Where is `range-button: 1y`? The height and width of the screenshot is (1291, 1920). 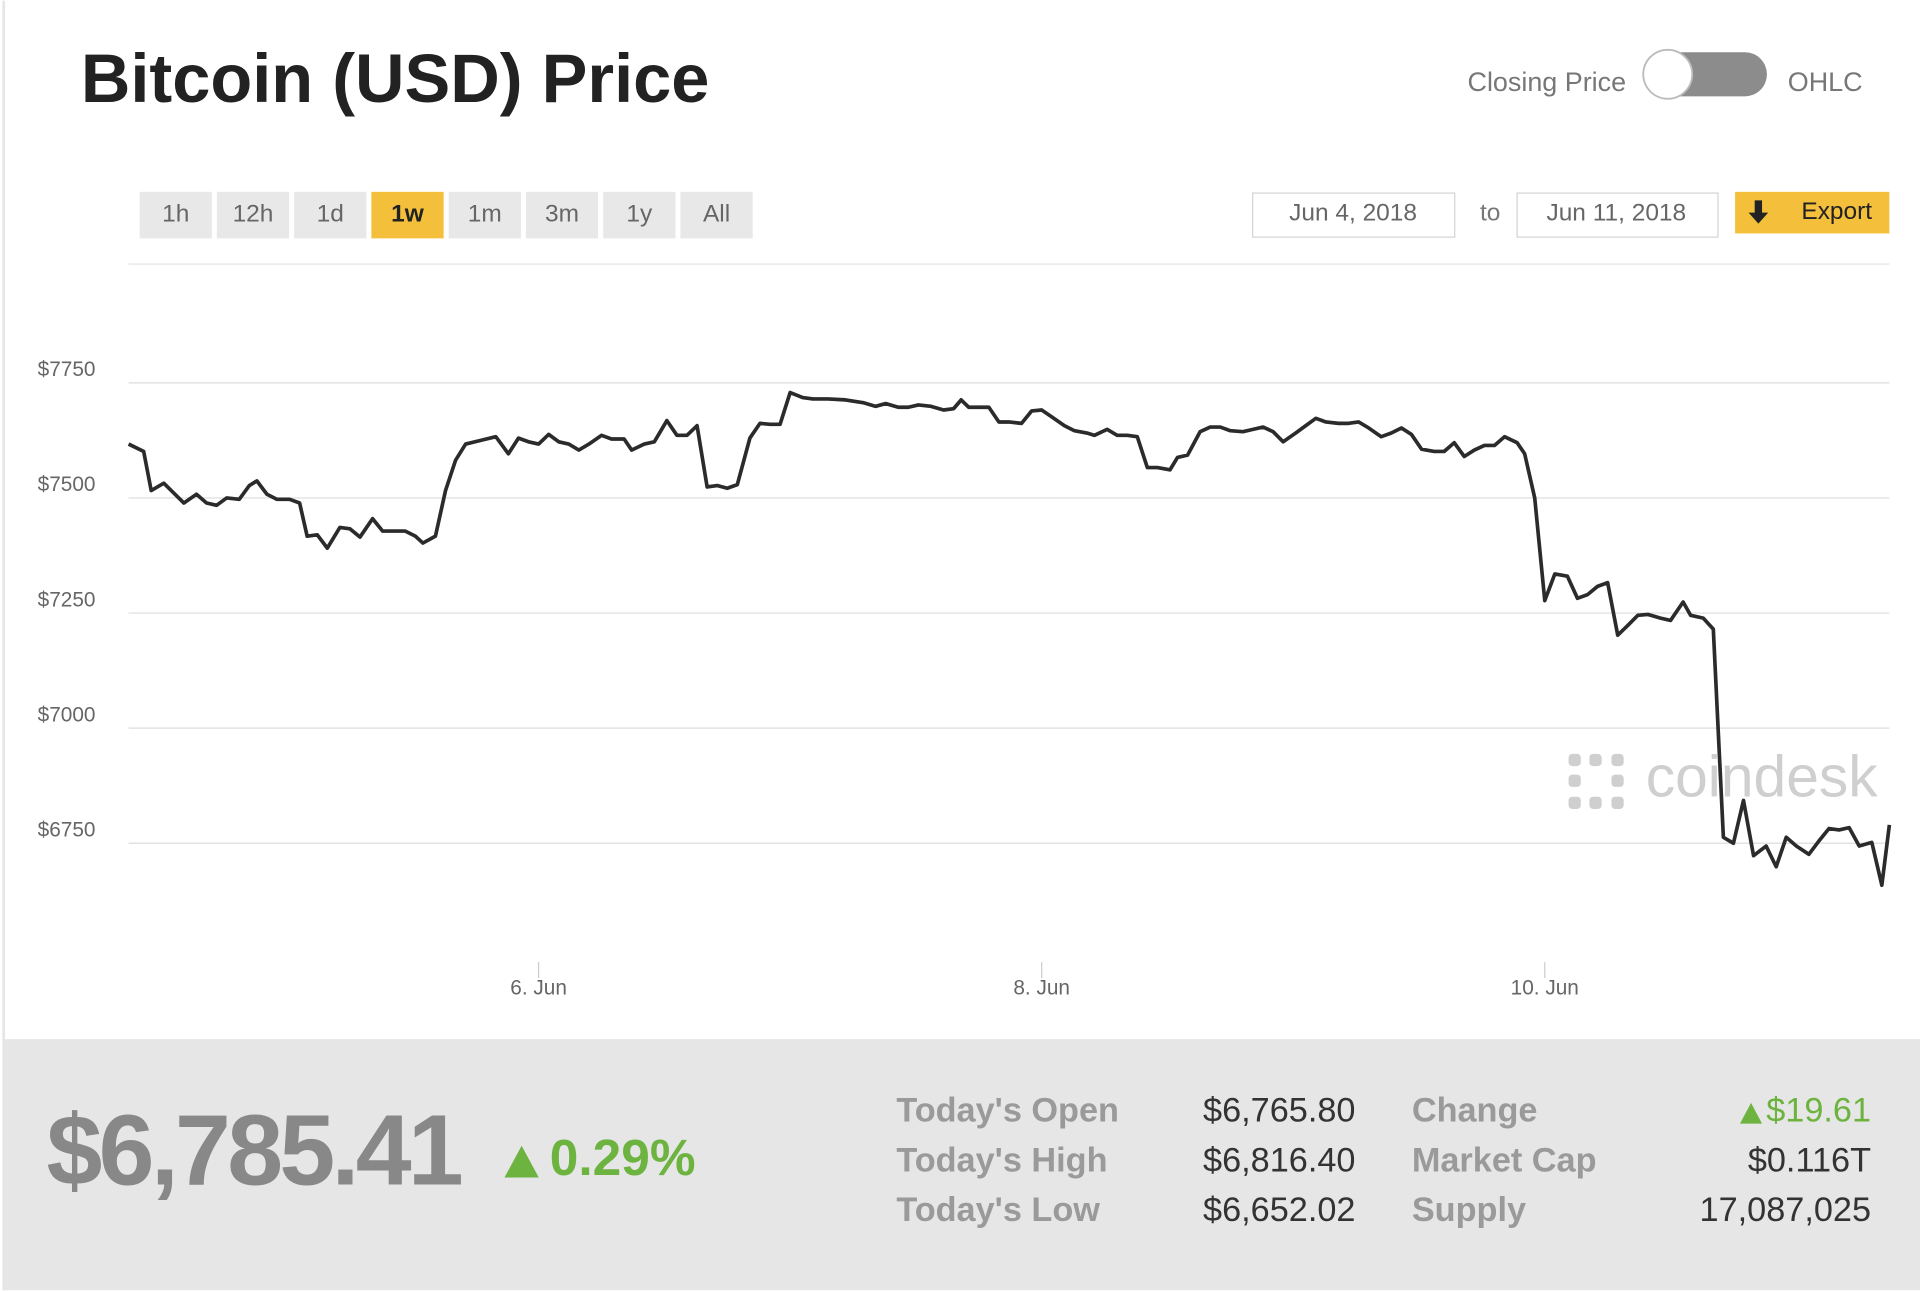
range-button: 1y is located at coordinates (639, 215).